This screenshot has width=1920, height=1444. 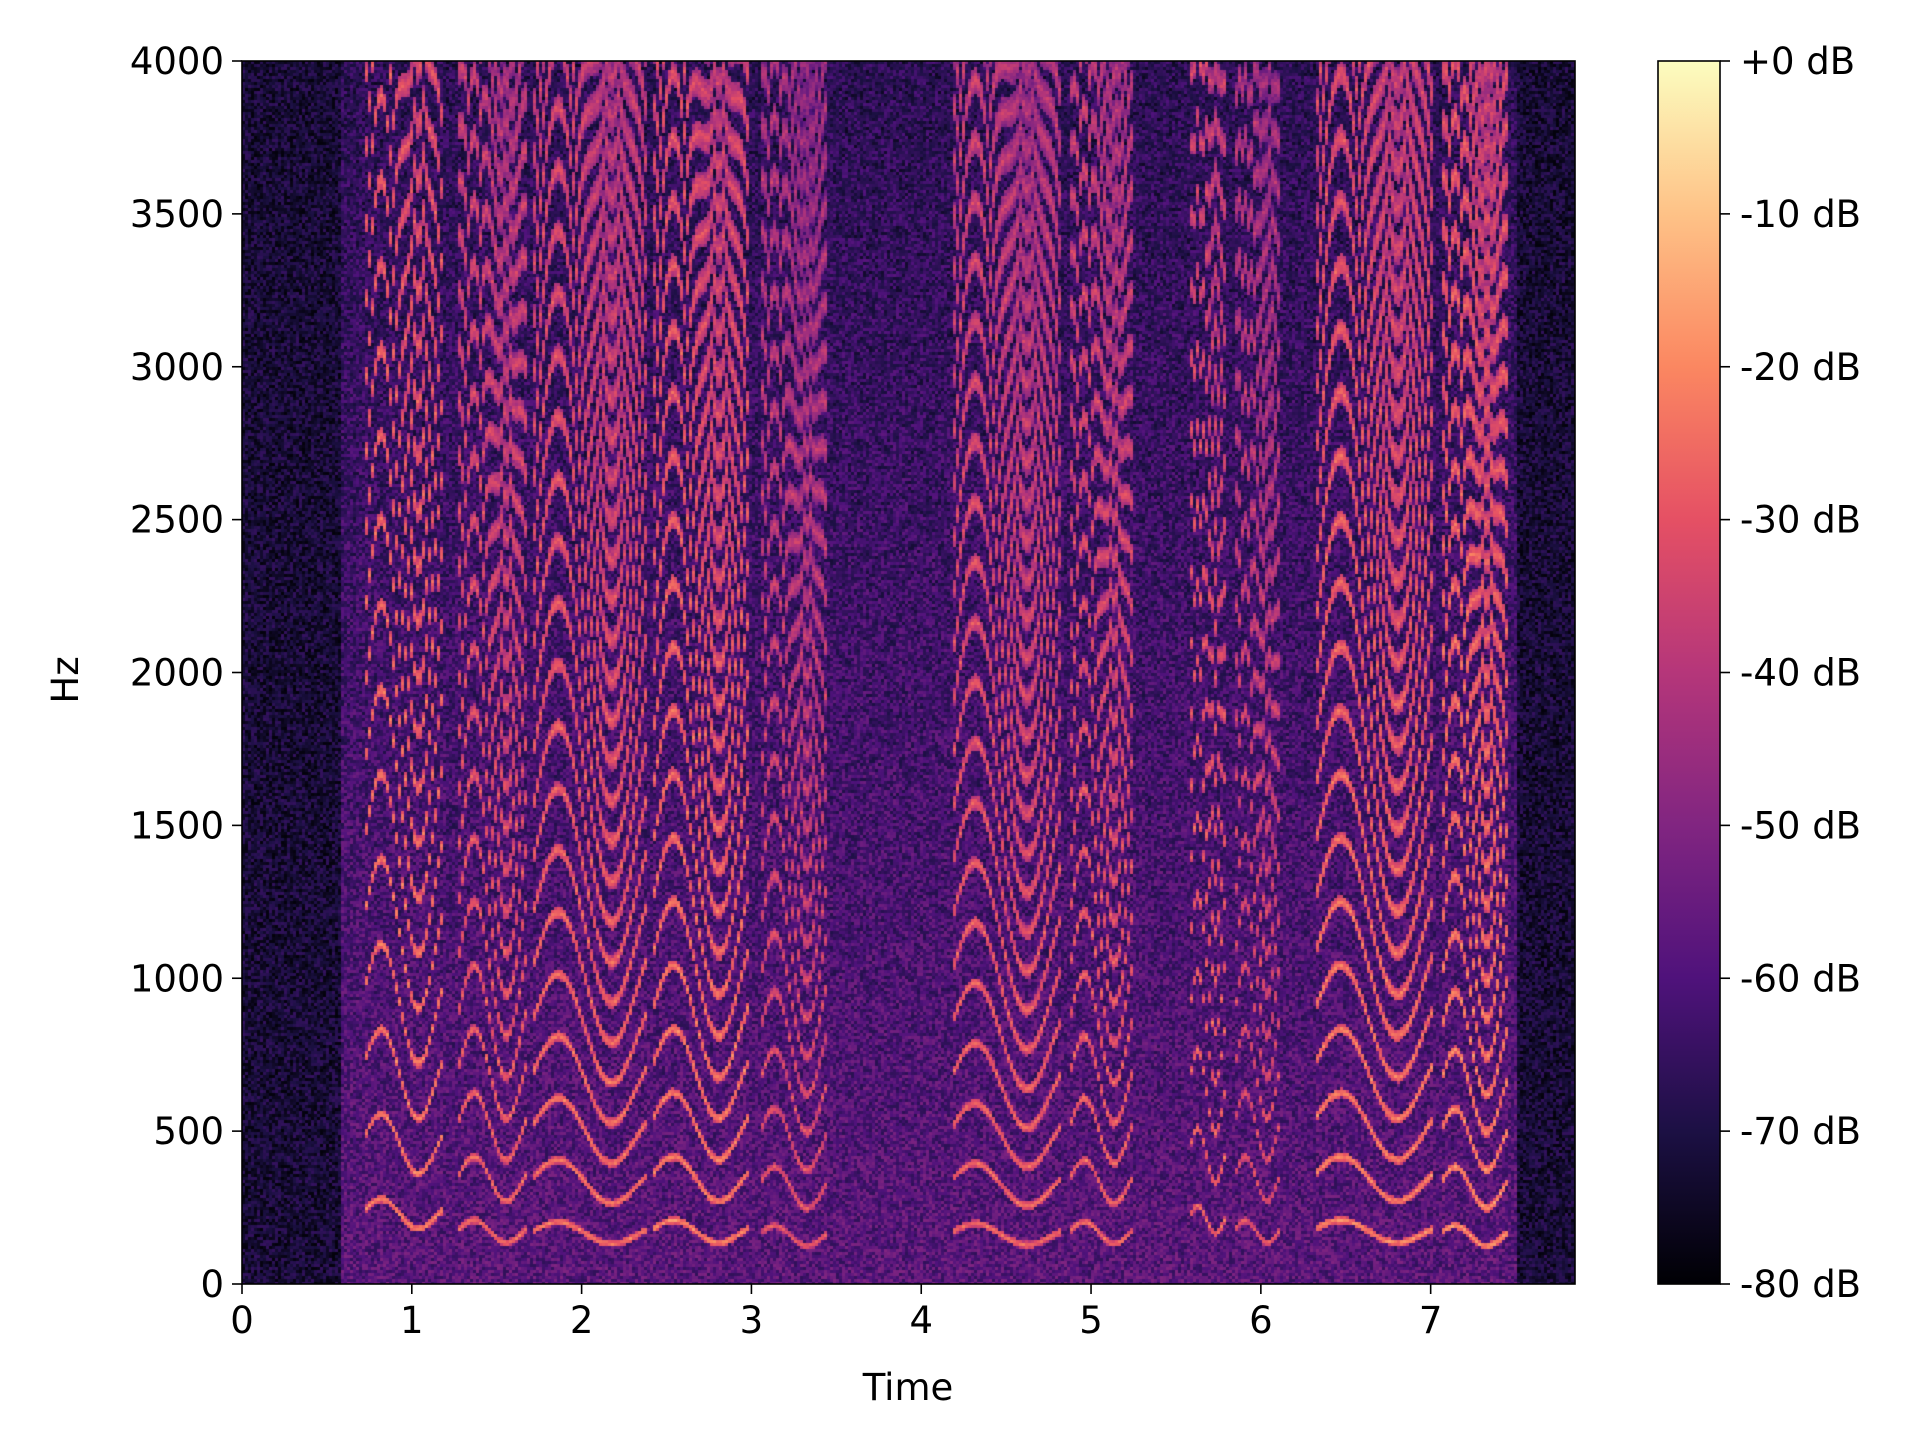 What do you see at coordinates (188, 1131) in the screenshot?
I see `y-tick-label: 500` at bounding box center [188, 1131].